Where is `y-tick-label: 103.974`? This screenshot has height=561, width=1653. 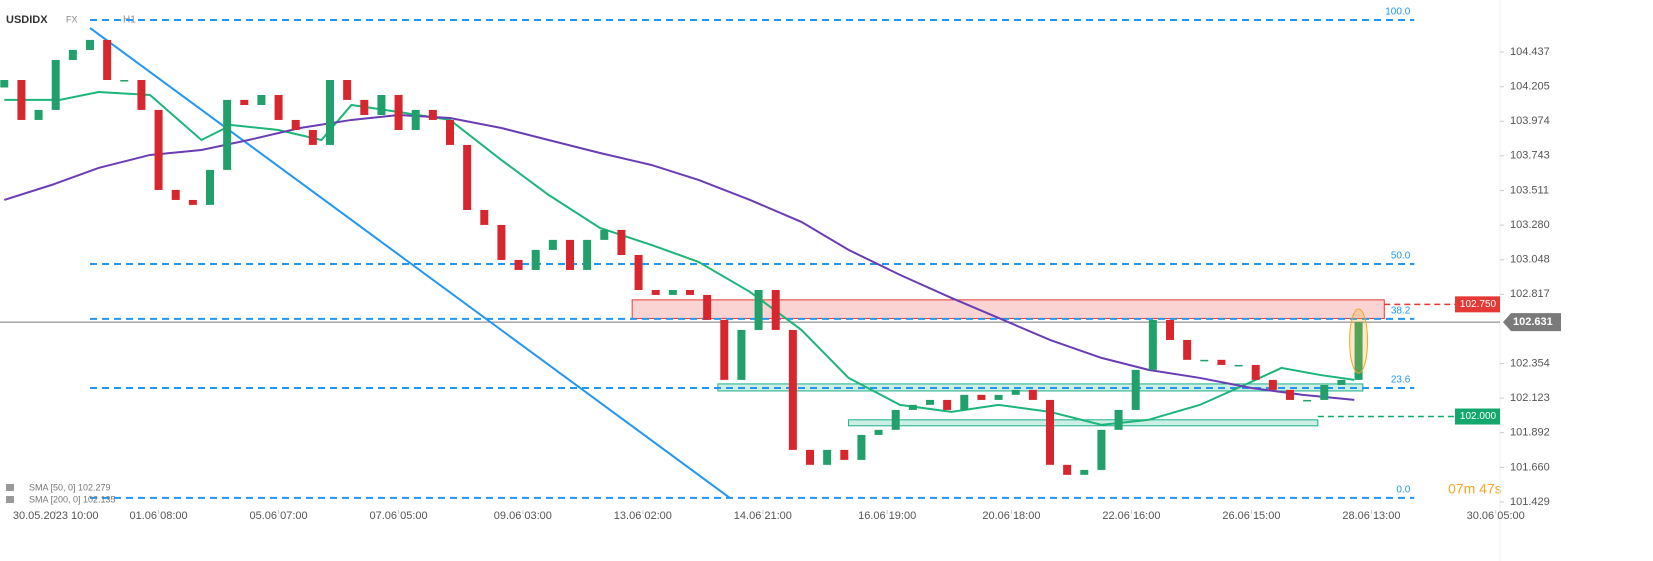
y-tick-label: 103.974 is located at coordinates (1530, 121).